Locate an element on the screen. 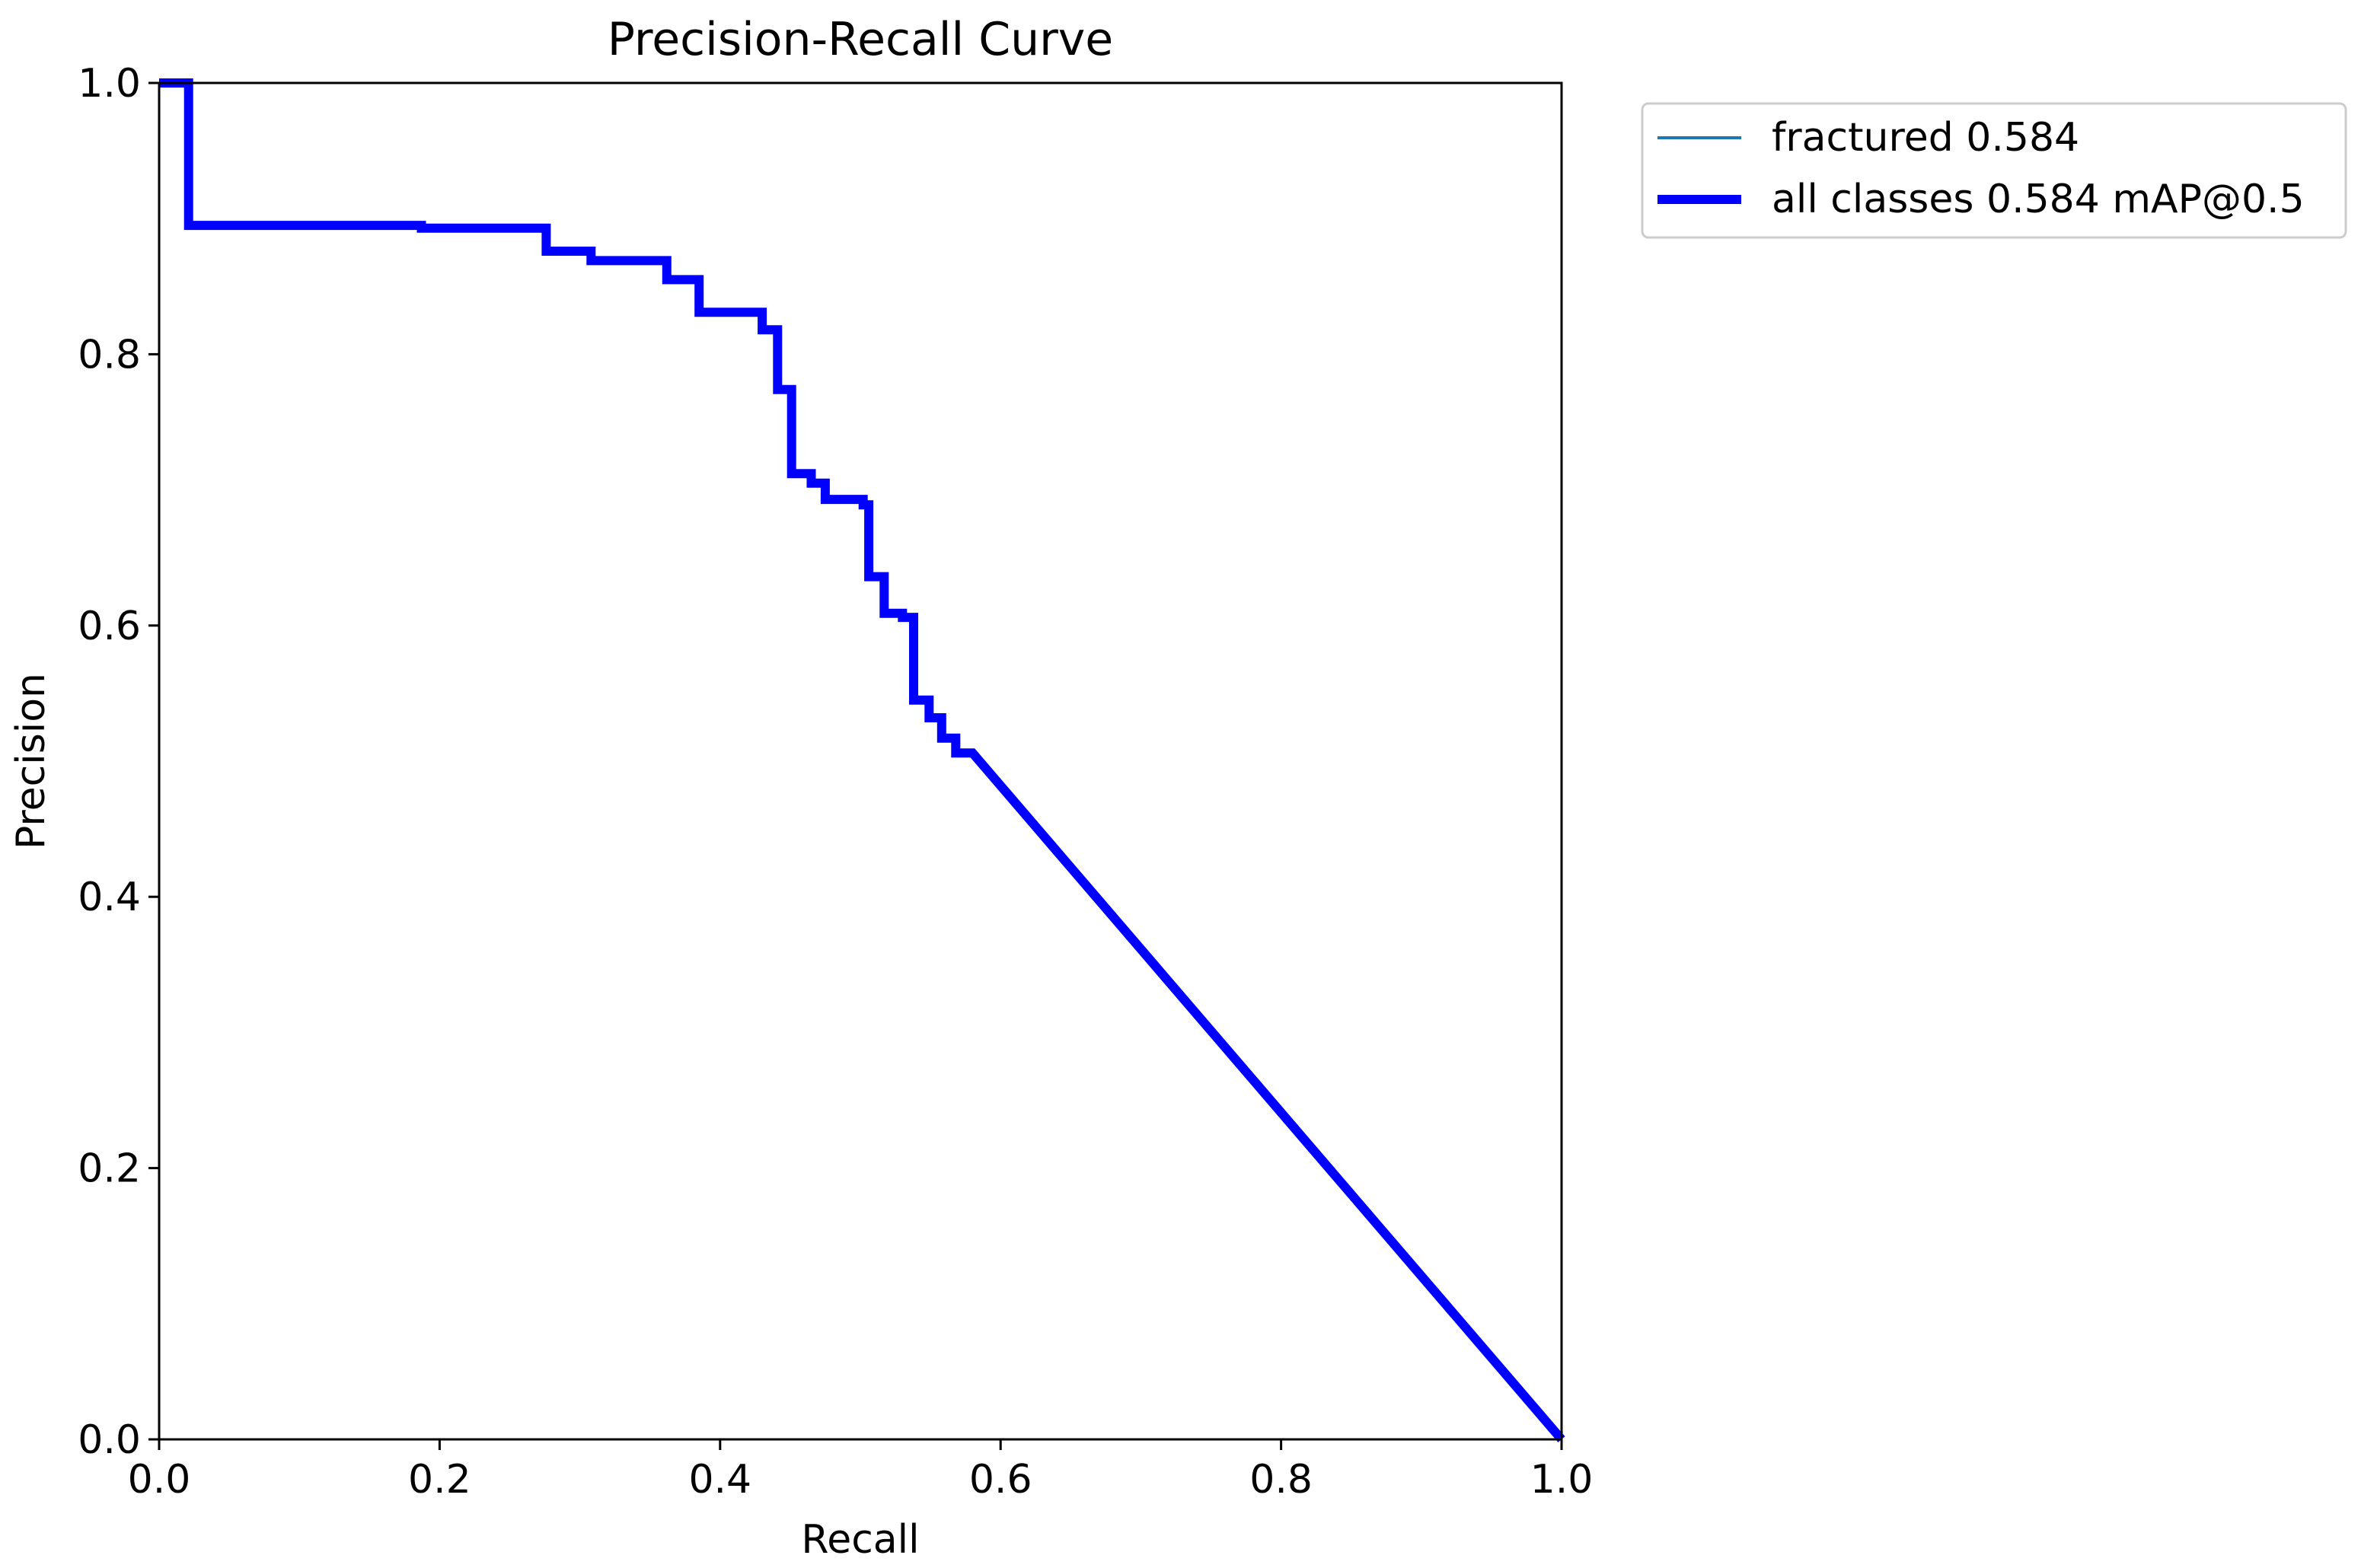 The width and height of the screenshot is (2361, 1568). y-tick-label: 0.2 is located at coordinates (109, 1169).